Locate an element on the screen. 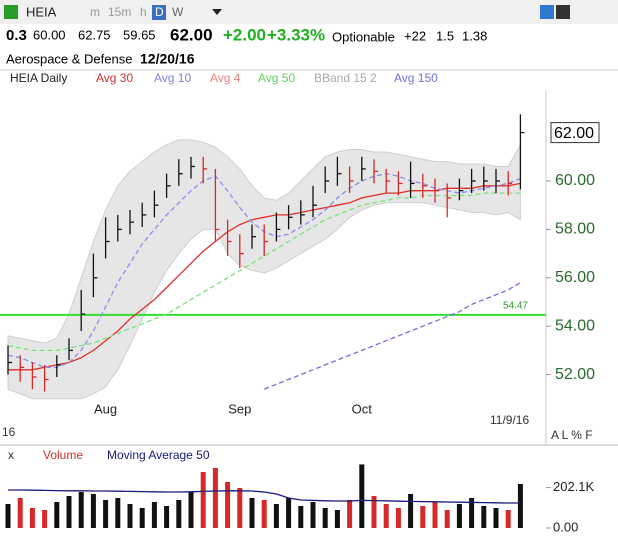  legend-item: BBand 15 2 is located at coordinates (345, 78).